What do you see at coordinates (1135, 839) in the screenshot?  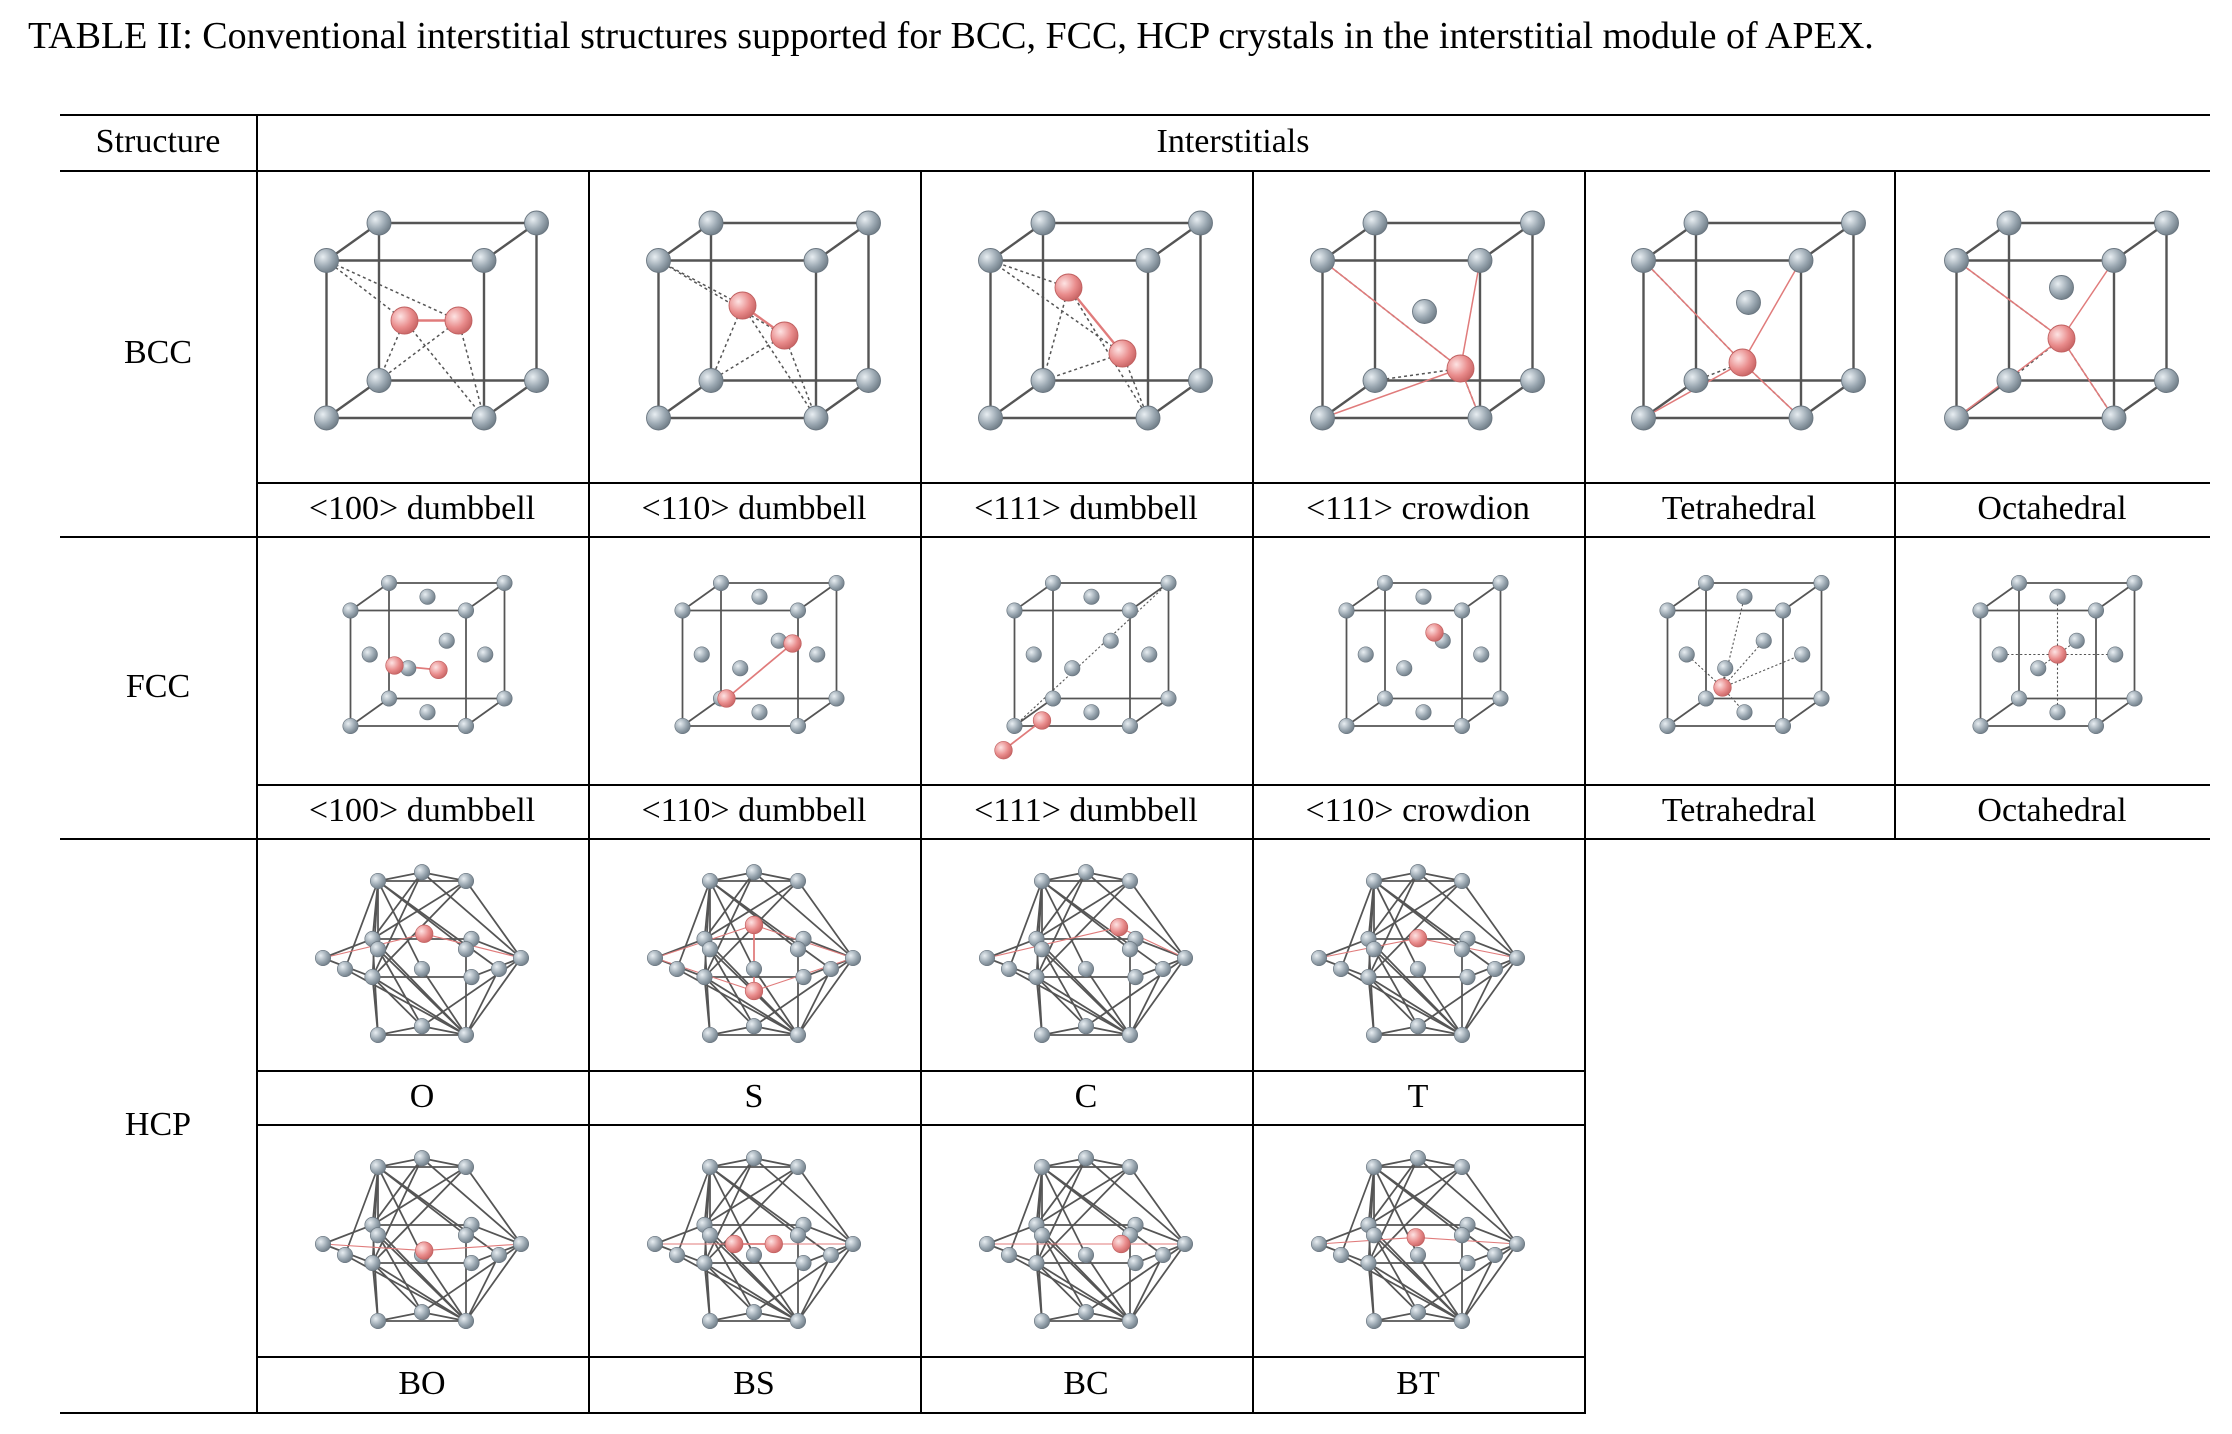 I see `rule-fcc-end` at bounding box center [1135, 839].